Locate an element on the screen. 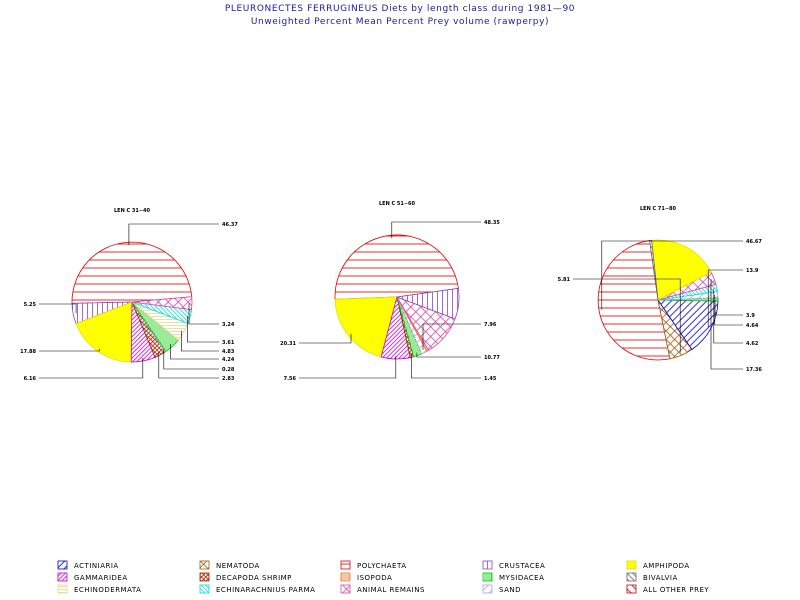  slice-value-label: 17.88 is located at coordinates (28, 352).